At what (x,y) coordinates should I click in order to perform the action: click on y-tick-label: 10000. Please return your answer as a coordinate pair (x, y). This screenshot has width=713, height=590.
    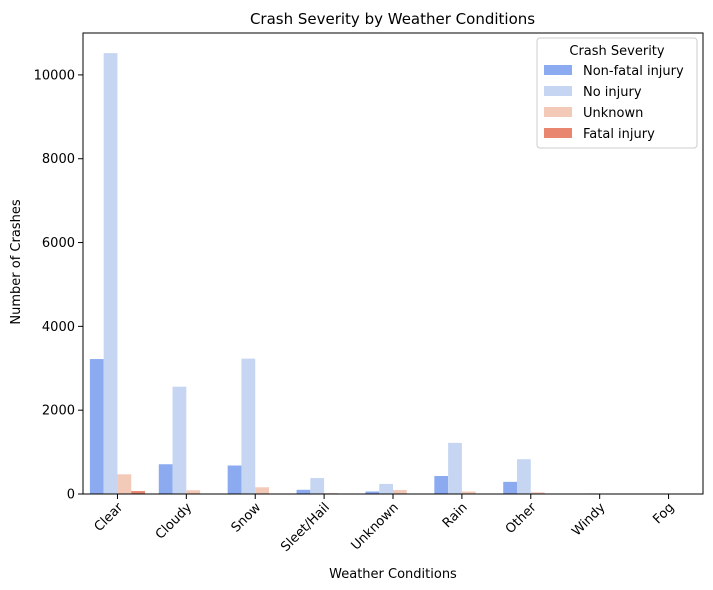
    Looking at the image, I should click on (54, 75).